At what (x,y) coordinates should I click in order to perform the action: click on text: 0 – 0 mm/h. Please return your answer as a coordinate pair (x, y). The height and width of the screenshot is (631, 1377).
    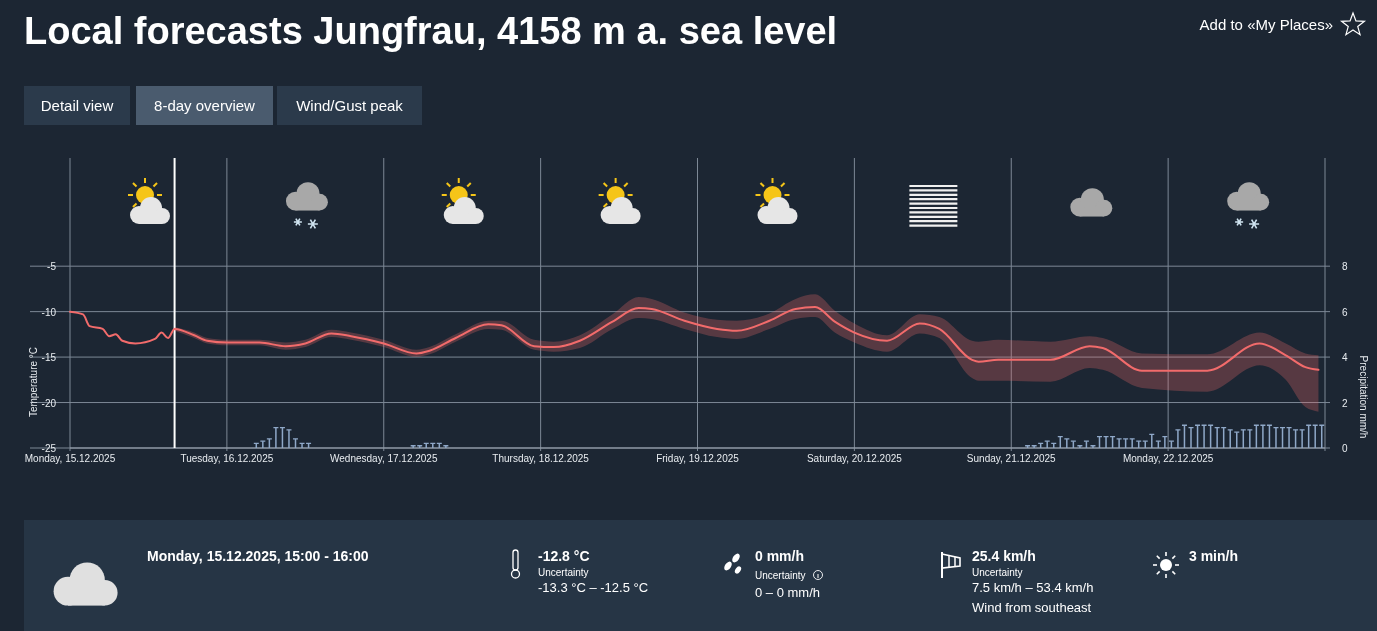
    Looking at the image, I should click on (788, 592).